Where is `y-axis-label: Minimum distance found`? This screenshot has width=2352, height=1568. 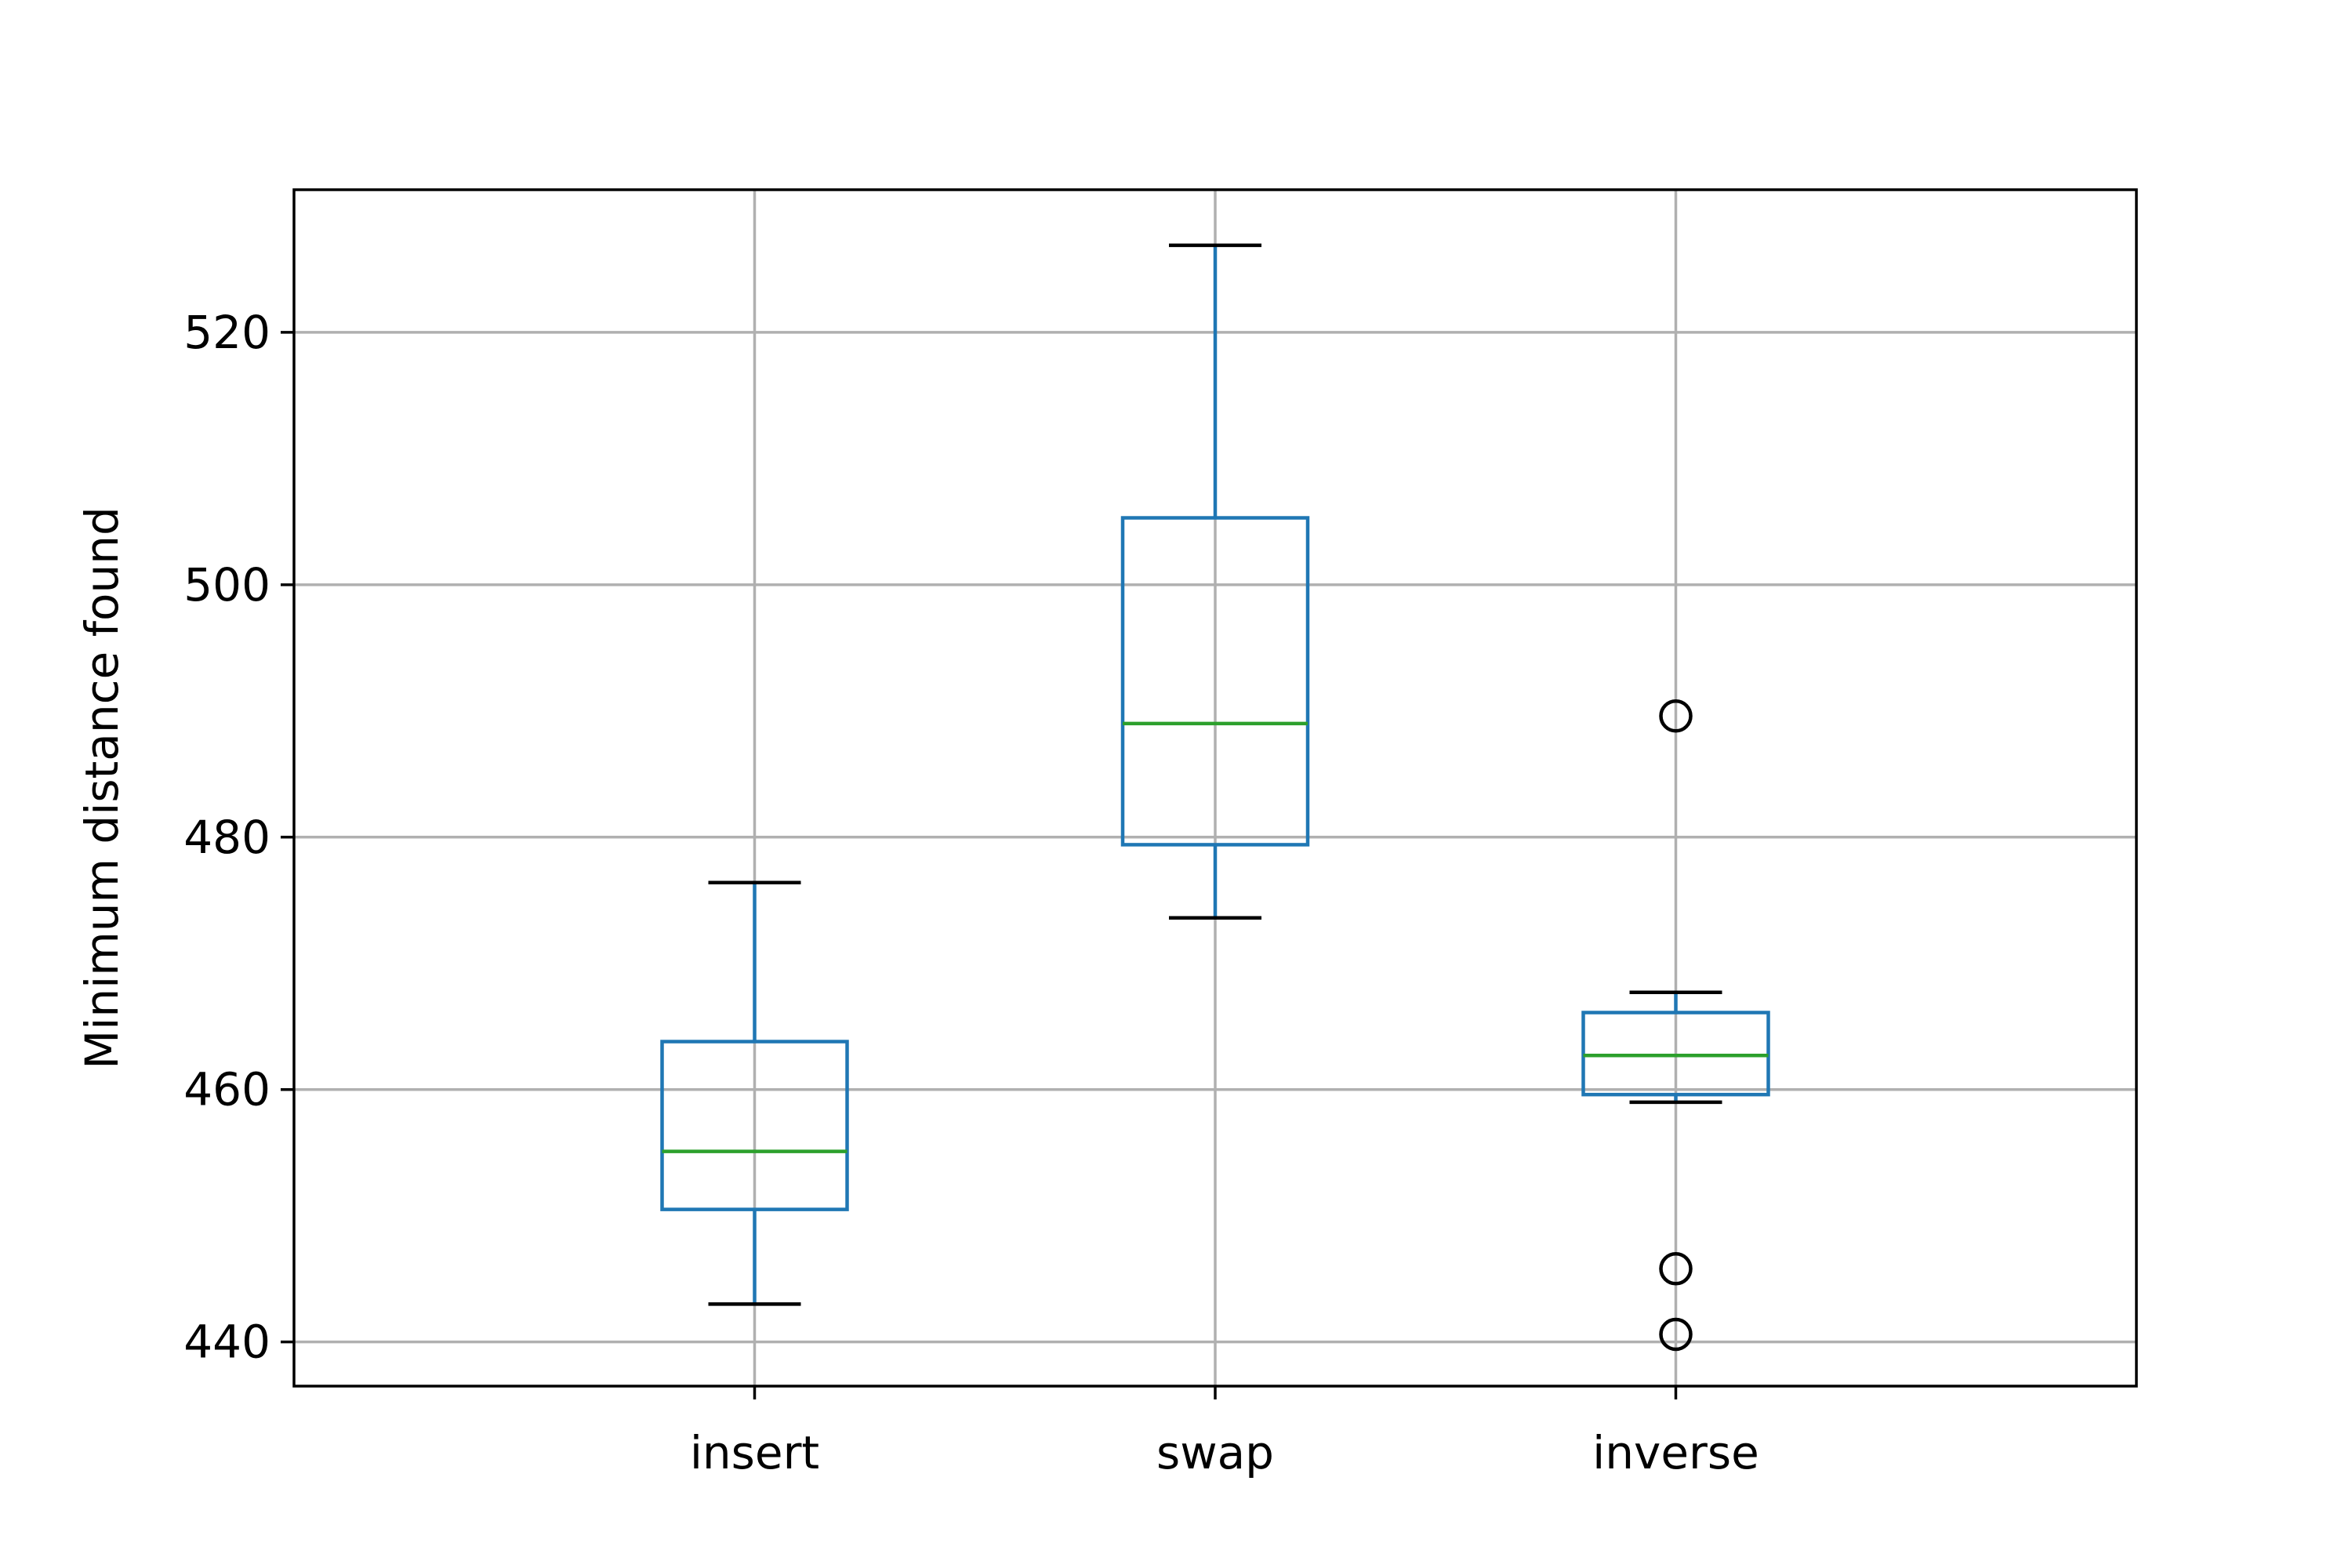 y-axis-label: Minimum distance found is located at coordinates (102, 787).